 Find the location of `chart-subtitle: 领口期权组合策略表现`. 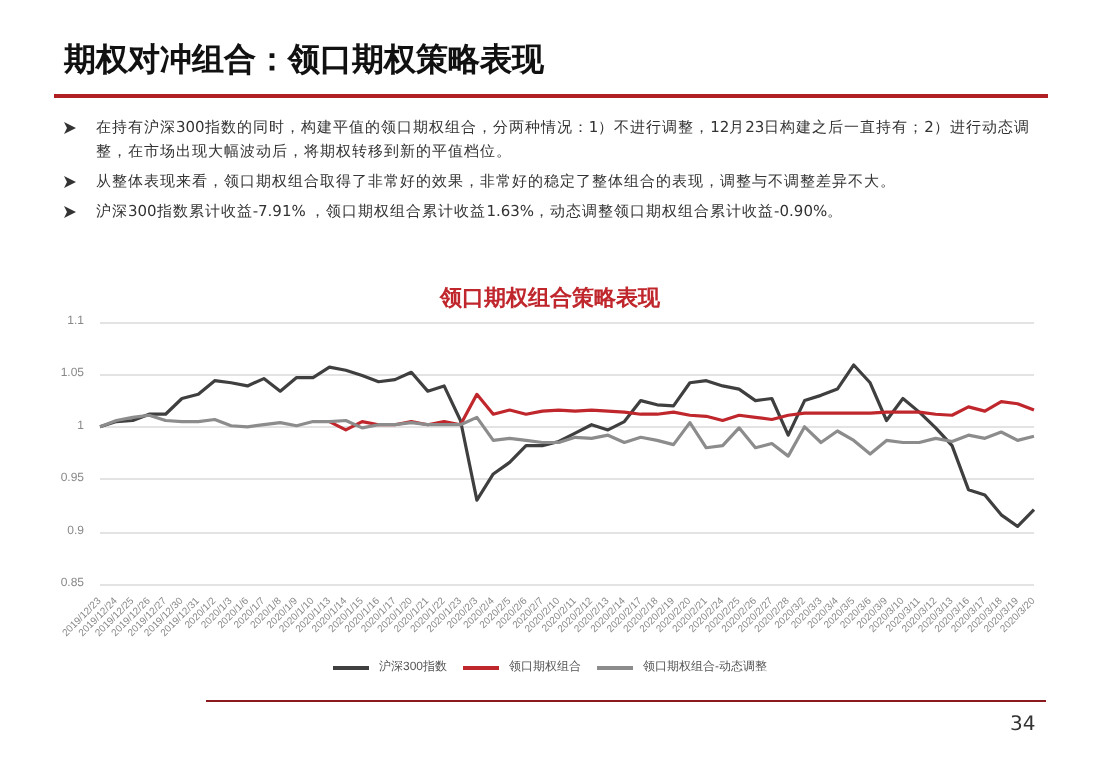

chart-subtitle: 领口期权组合策略表现 is located at coordinates (550, 298).